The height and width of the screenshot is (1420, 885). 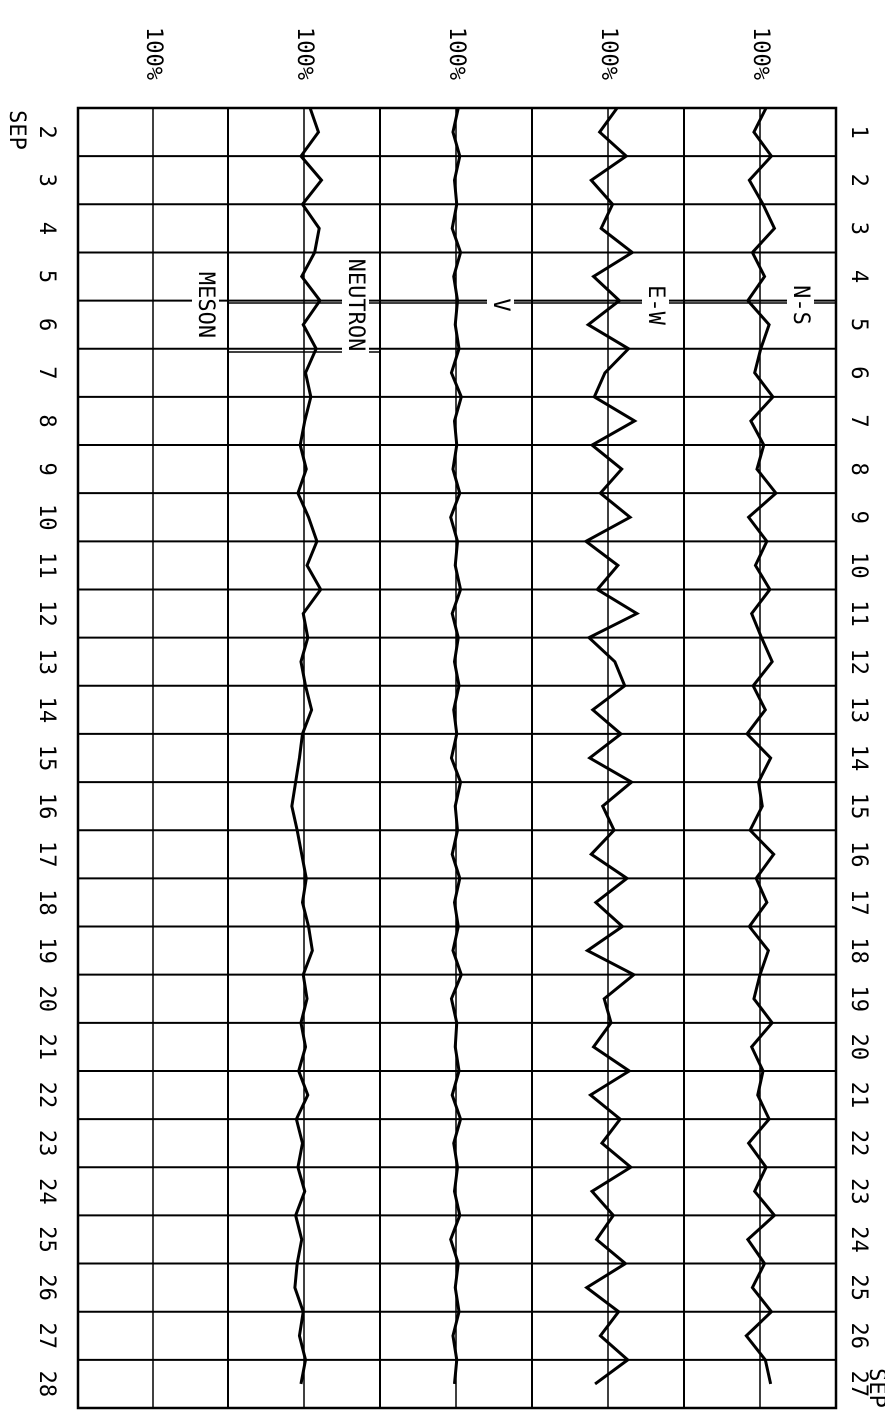 I want to click on x-tick-label: 3, so click(x=858, y=228).